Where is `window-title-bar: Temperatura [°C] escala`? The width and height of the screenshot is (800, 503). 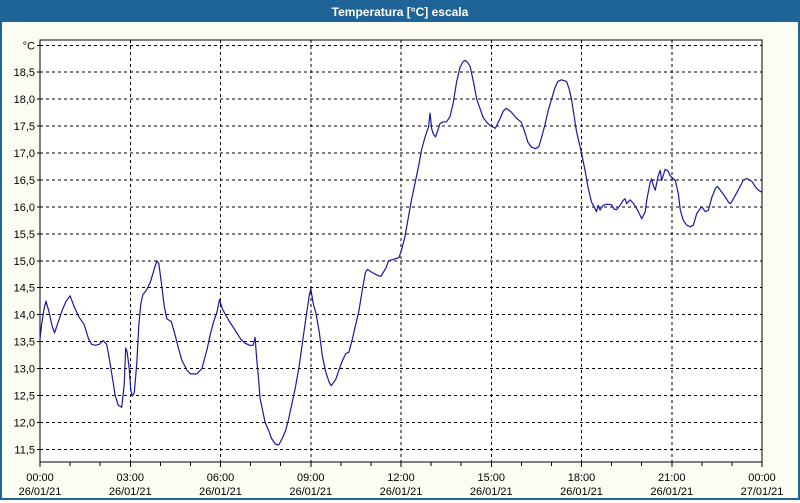
window-title-bar: Temperatura [°C] escala is located at coordinates (400, 12).